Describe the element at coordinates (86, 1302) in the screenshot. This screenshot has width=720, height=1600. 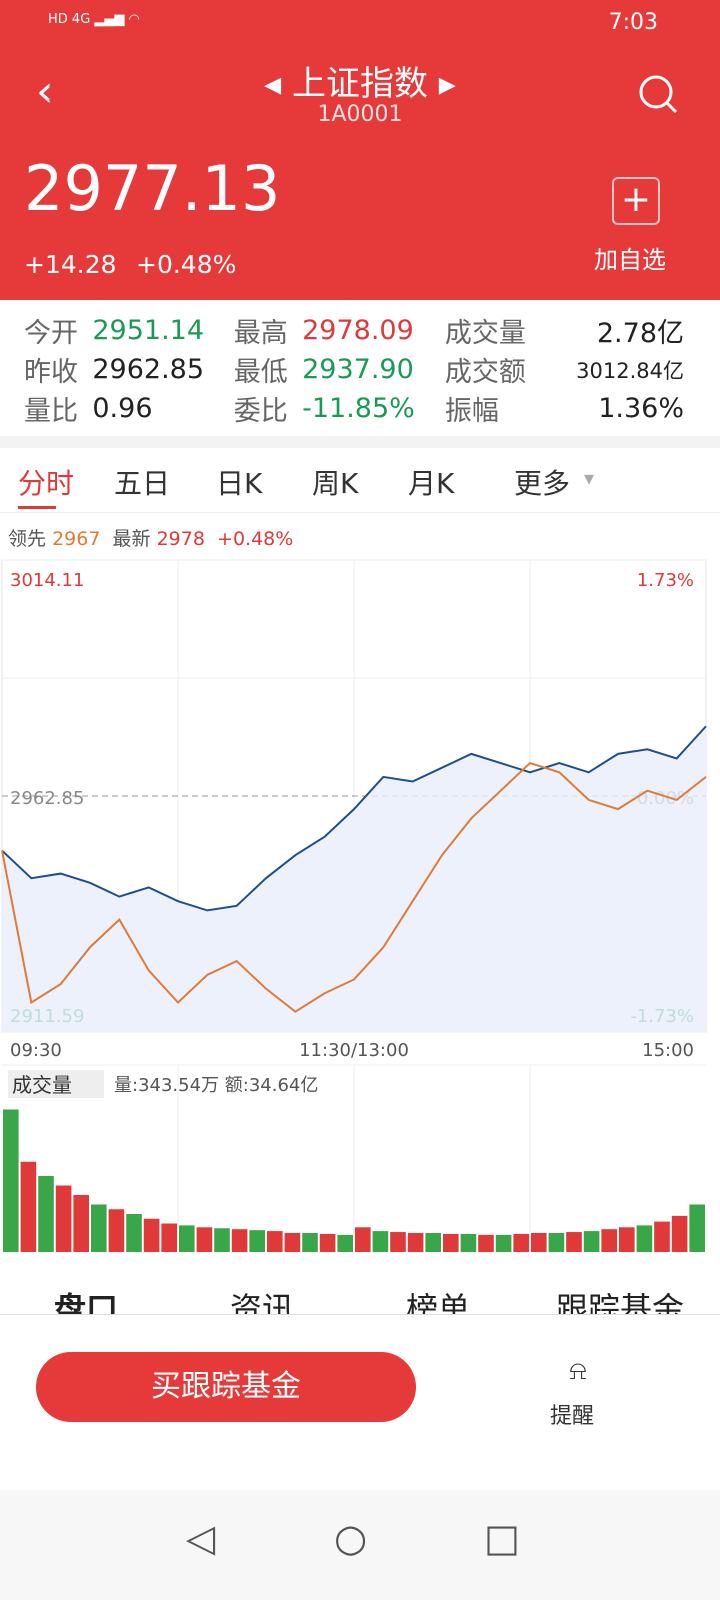
I see `bottom-tab: 盘口` at that location.